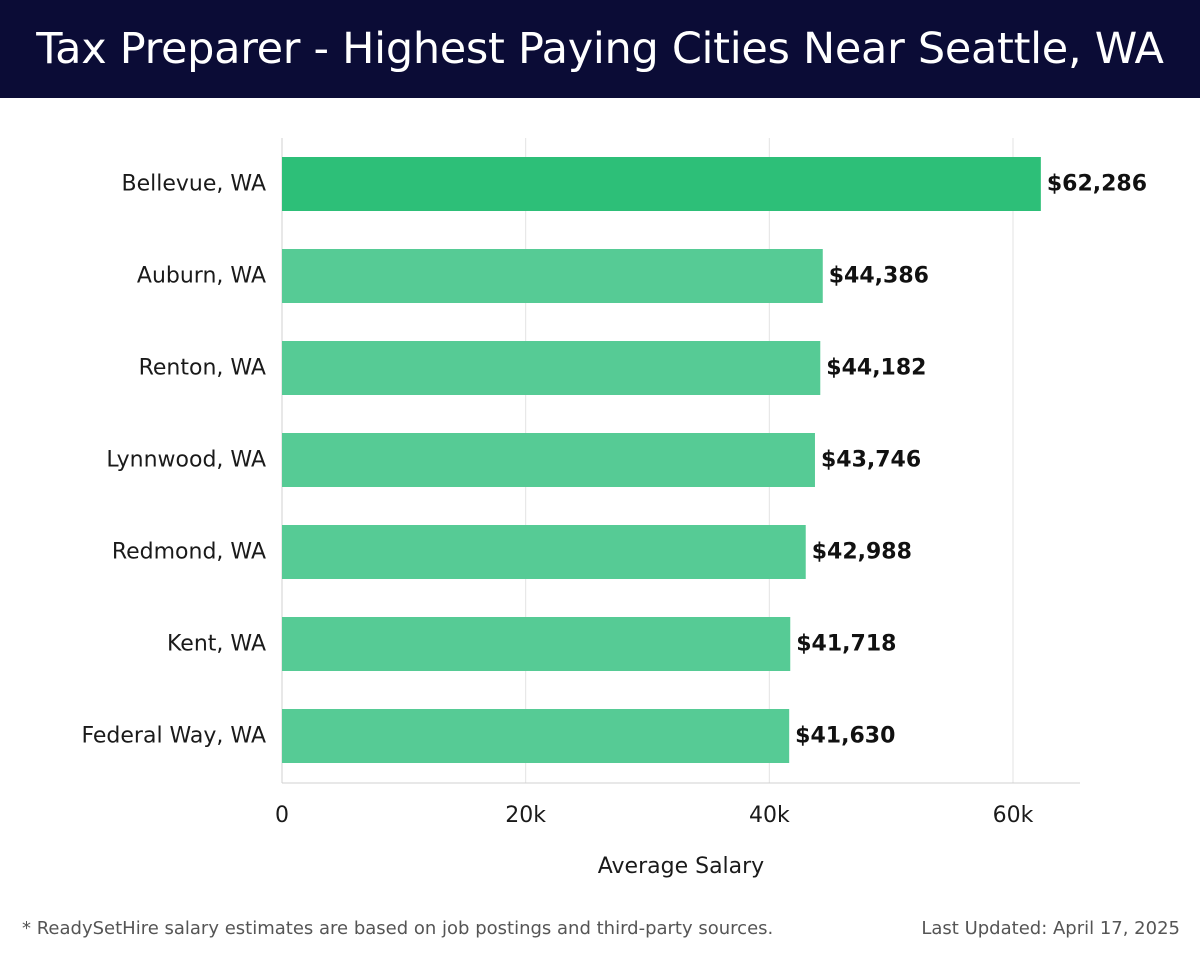  Describe the element at coordinates (879, 276) in the screenshot. I see `value-label: $44,386` at that location.